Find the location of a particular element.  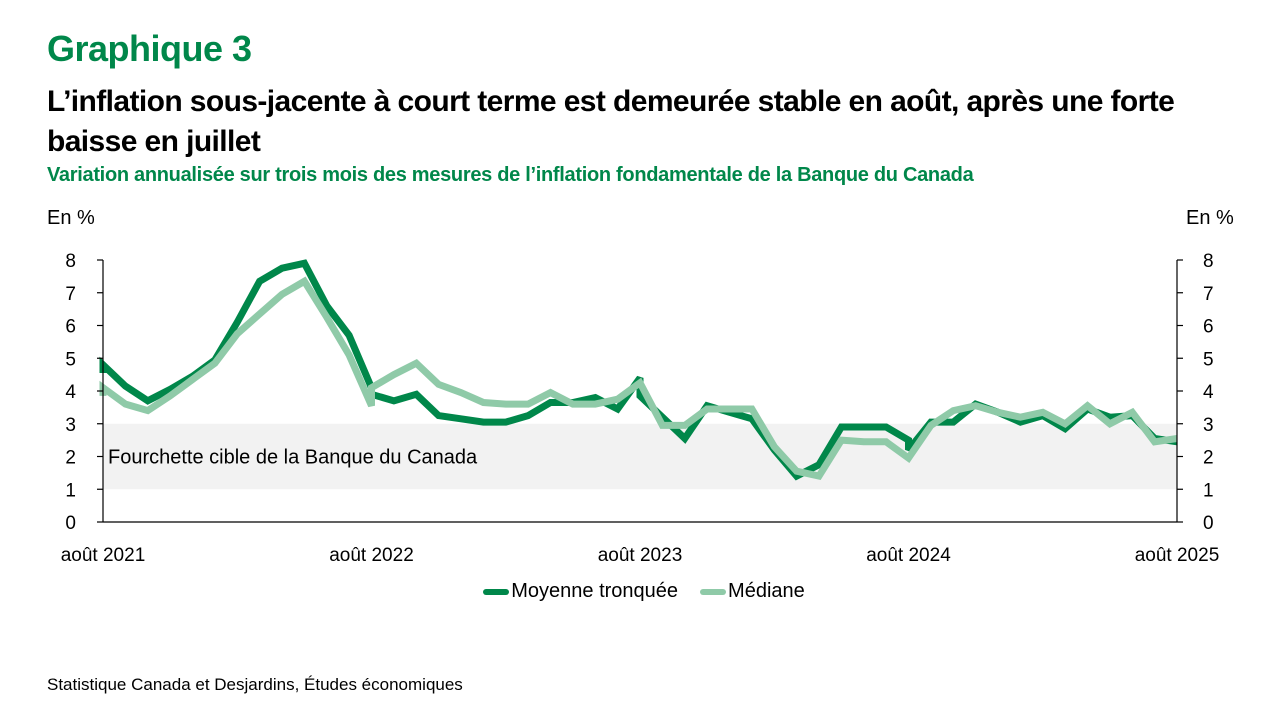

y-axis-left-unit: En % is located at coordinates (71, 218).